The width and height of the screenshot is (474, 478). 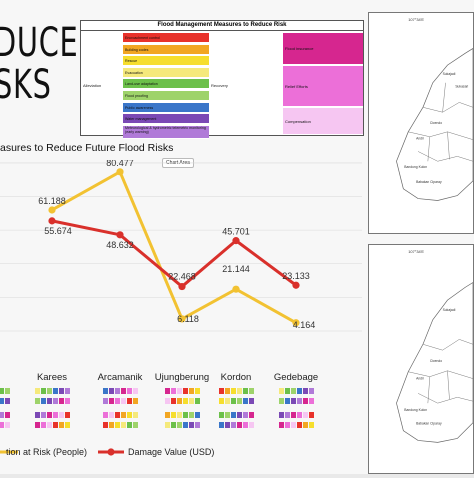 What do you see at coordinates (39, 43) in the screenshot?
I see `headline-line-1: DUCE` at bounding box center [39, 43].